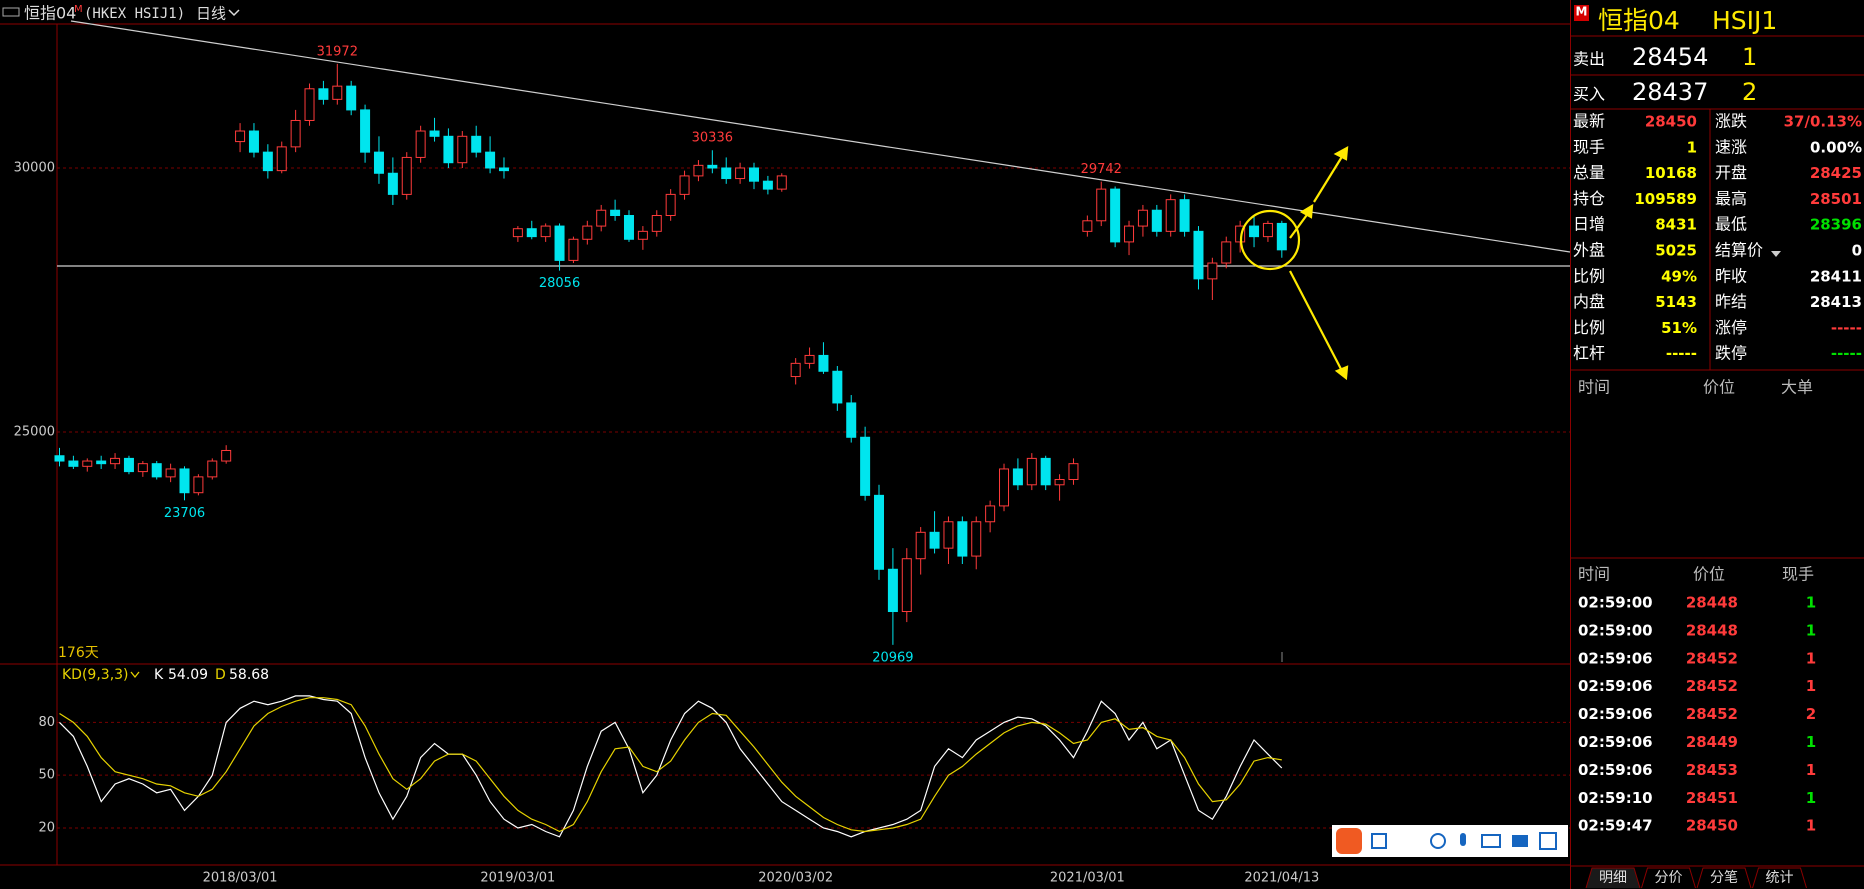 The height and width of the screenshot is (889, 1864). What do you see at coordinates (1797, 387) in the screenshot?
I see `list-header: 大单` at bounding box center [1797, 387].